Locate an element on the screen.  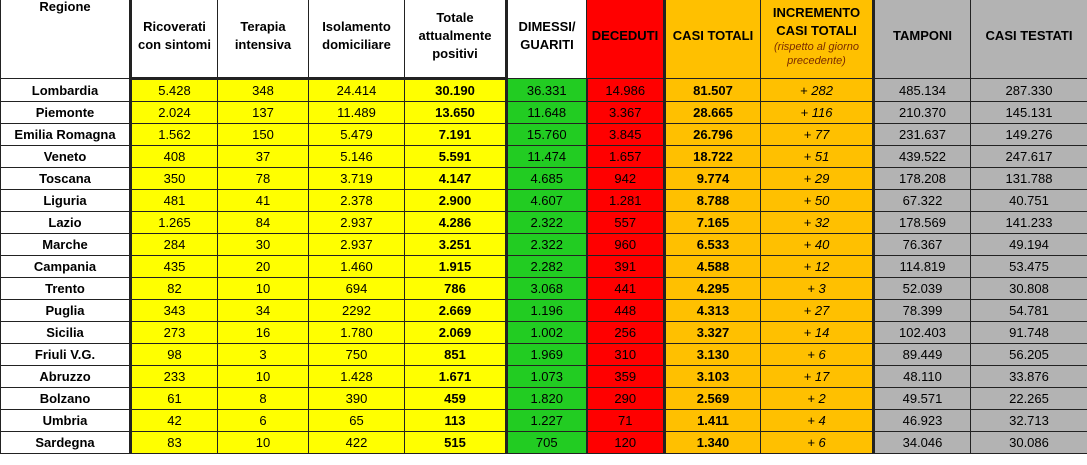
cell-tamponi: 78.399 is located at coordinates (922, 310).